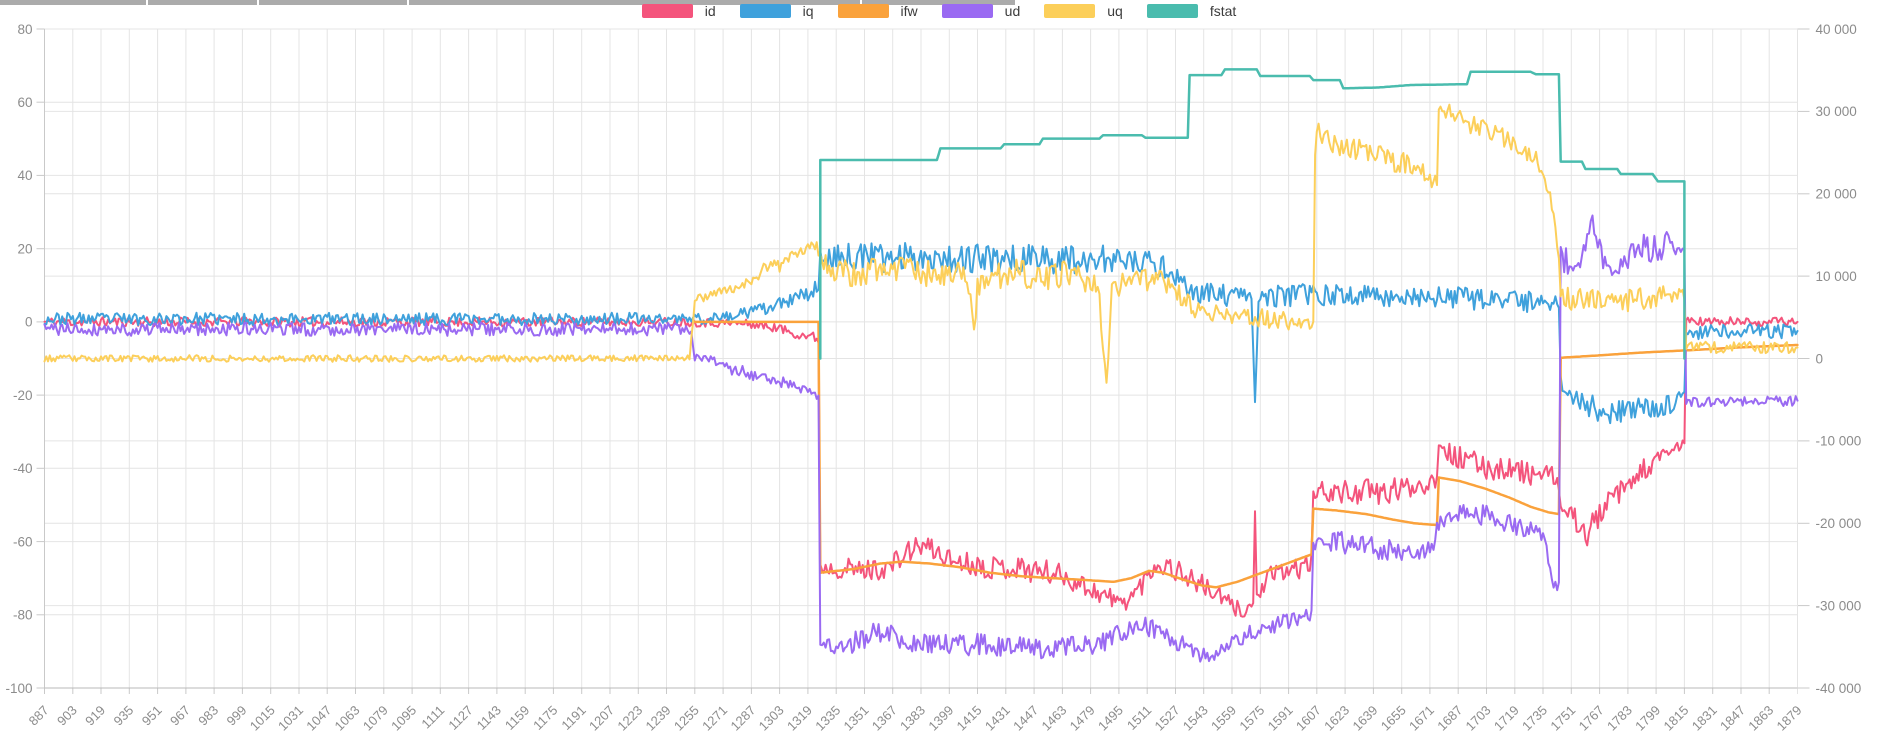  I want to click on svg-text: 1655, so click(1393, 718).